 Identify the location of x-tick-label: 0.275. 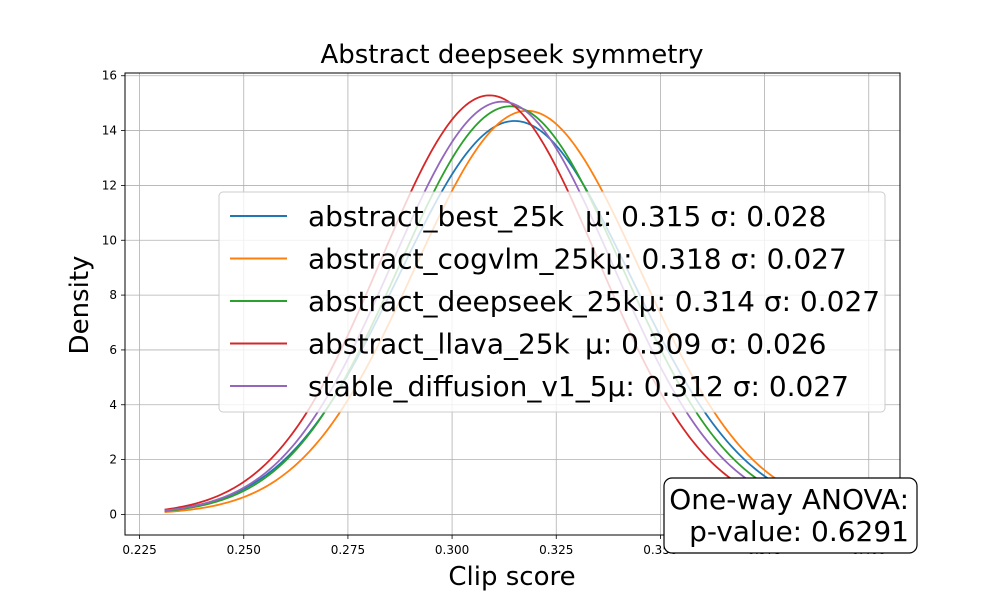
(348, 550).